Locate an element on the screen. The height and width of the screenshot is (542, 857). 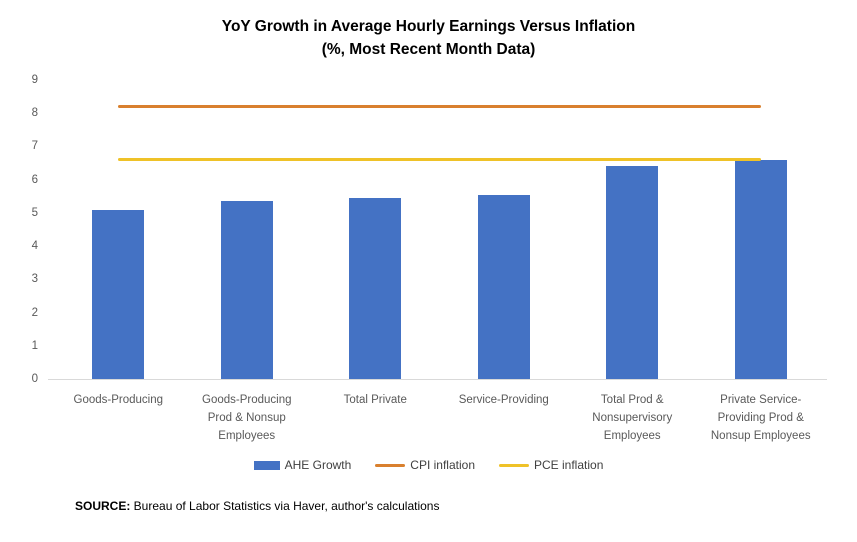
bar-service-providing is located at coordinates (503, 286).